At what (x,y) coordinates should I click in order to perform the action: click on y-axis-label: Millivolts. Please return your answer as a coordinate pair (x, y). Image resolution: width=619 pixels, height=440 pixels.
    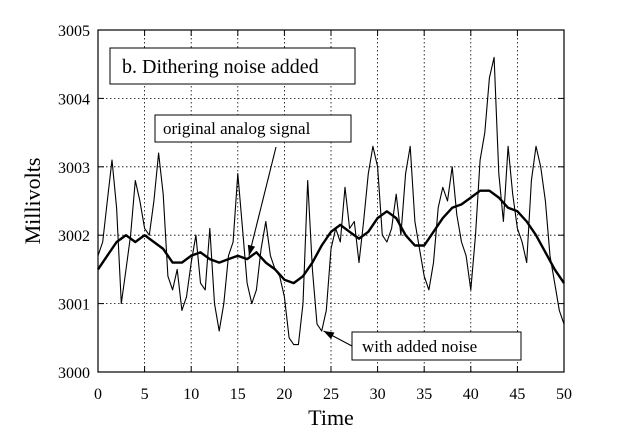
    Looking at the image, I should click on (32, 201).